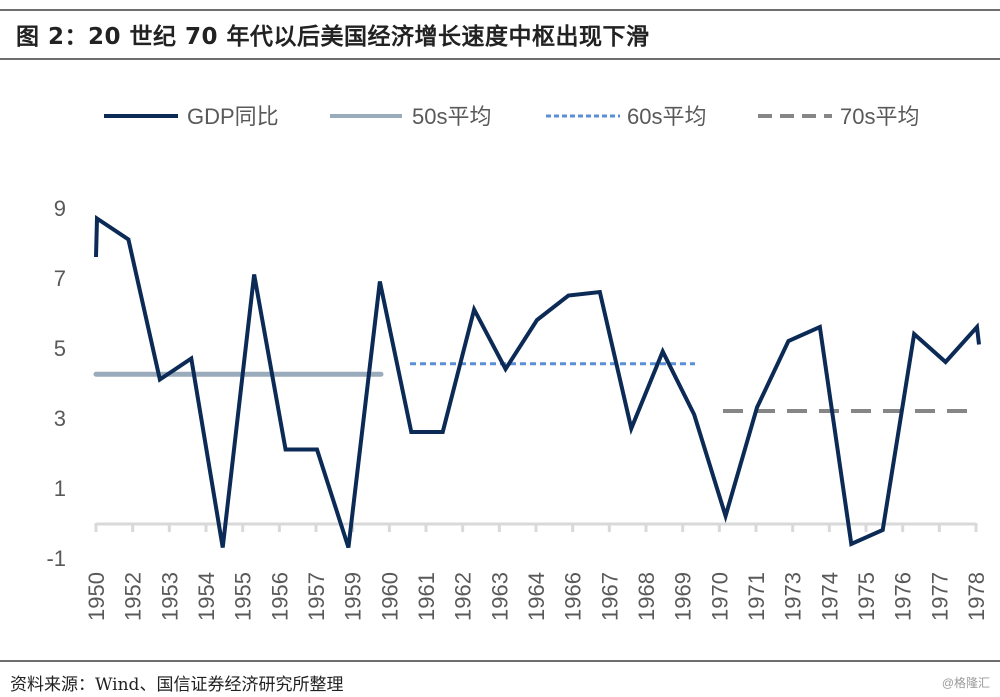  I want to click on legend-label-gdp: GDP同比, so click(233, 116).